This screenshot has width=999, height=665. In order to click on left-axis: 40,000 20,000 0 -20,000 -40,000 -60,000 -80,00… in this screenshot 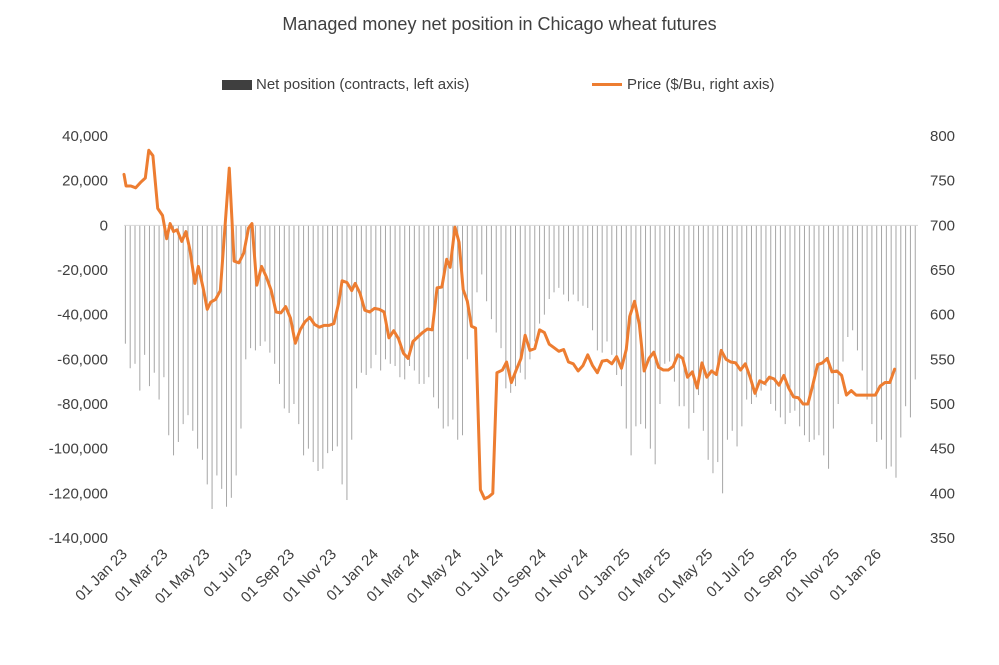, I will do `click(78, 337)`.